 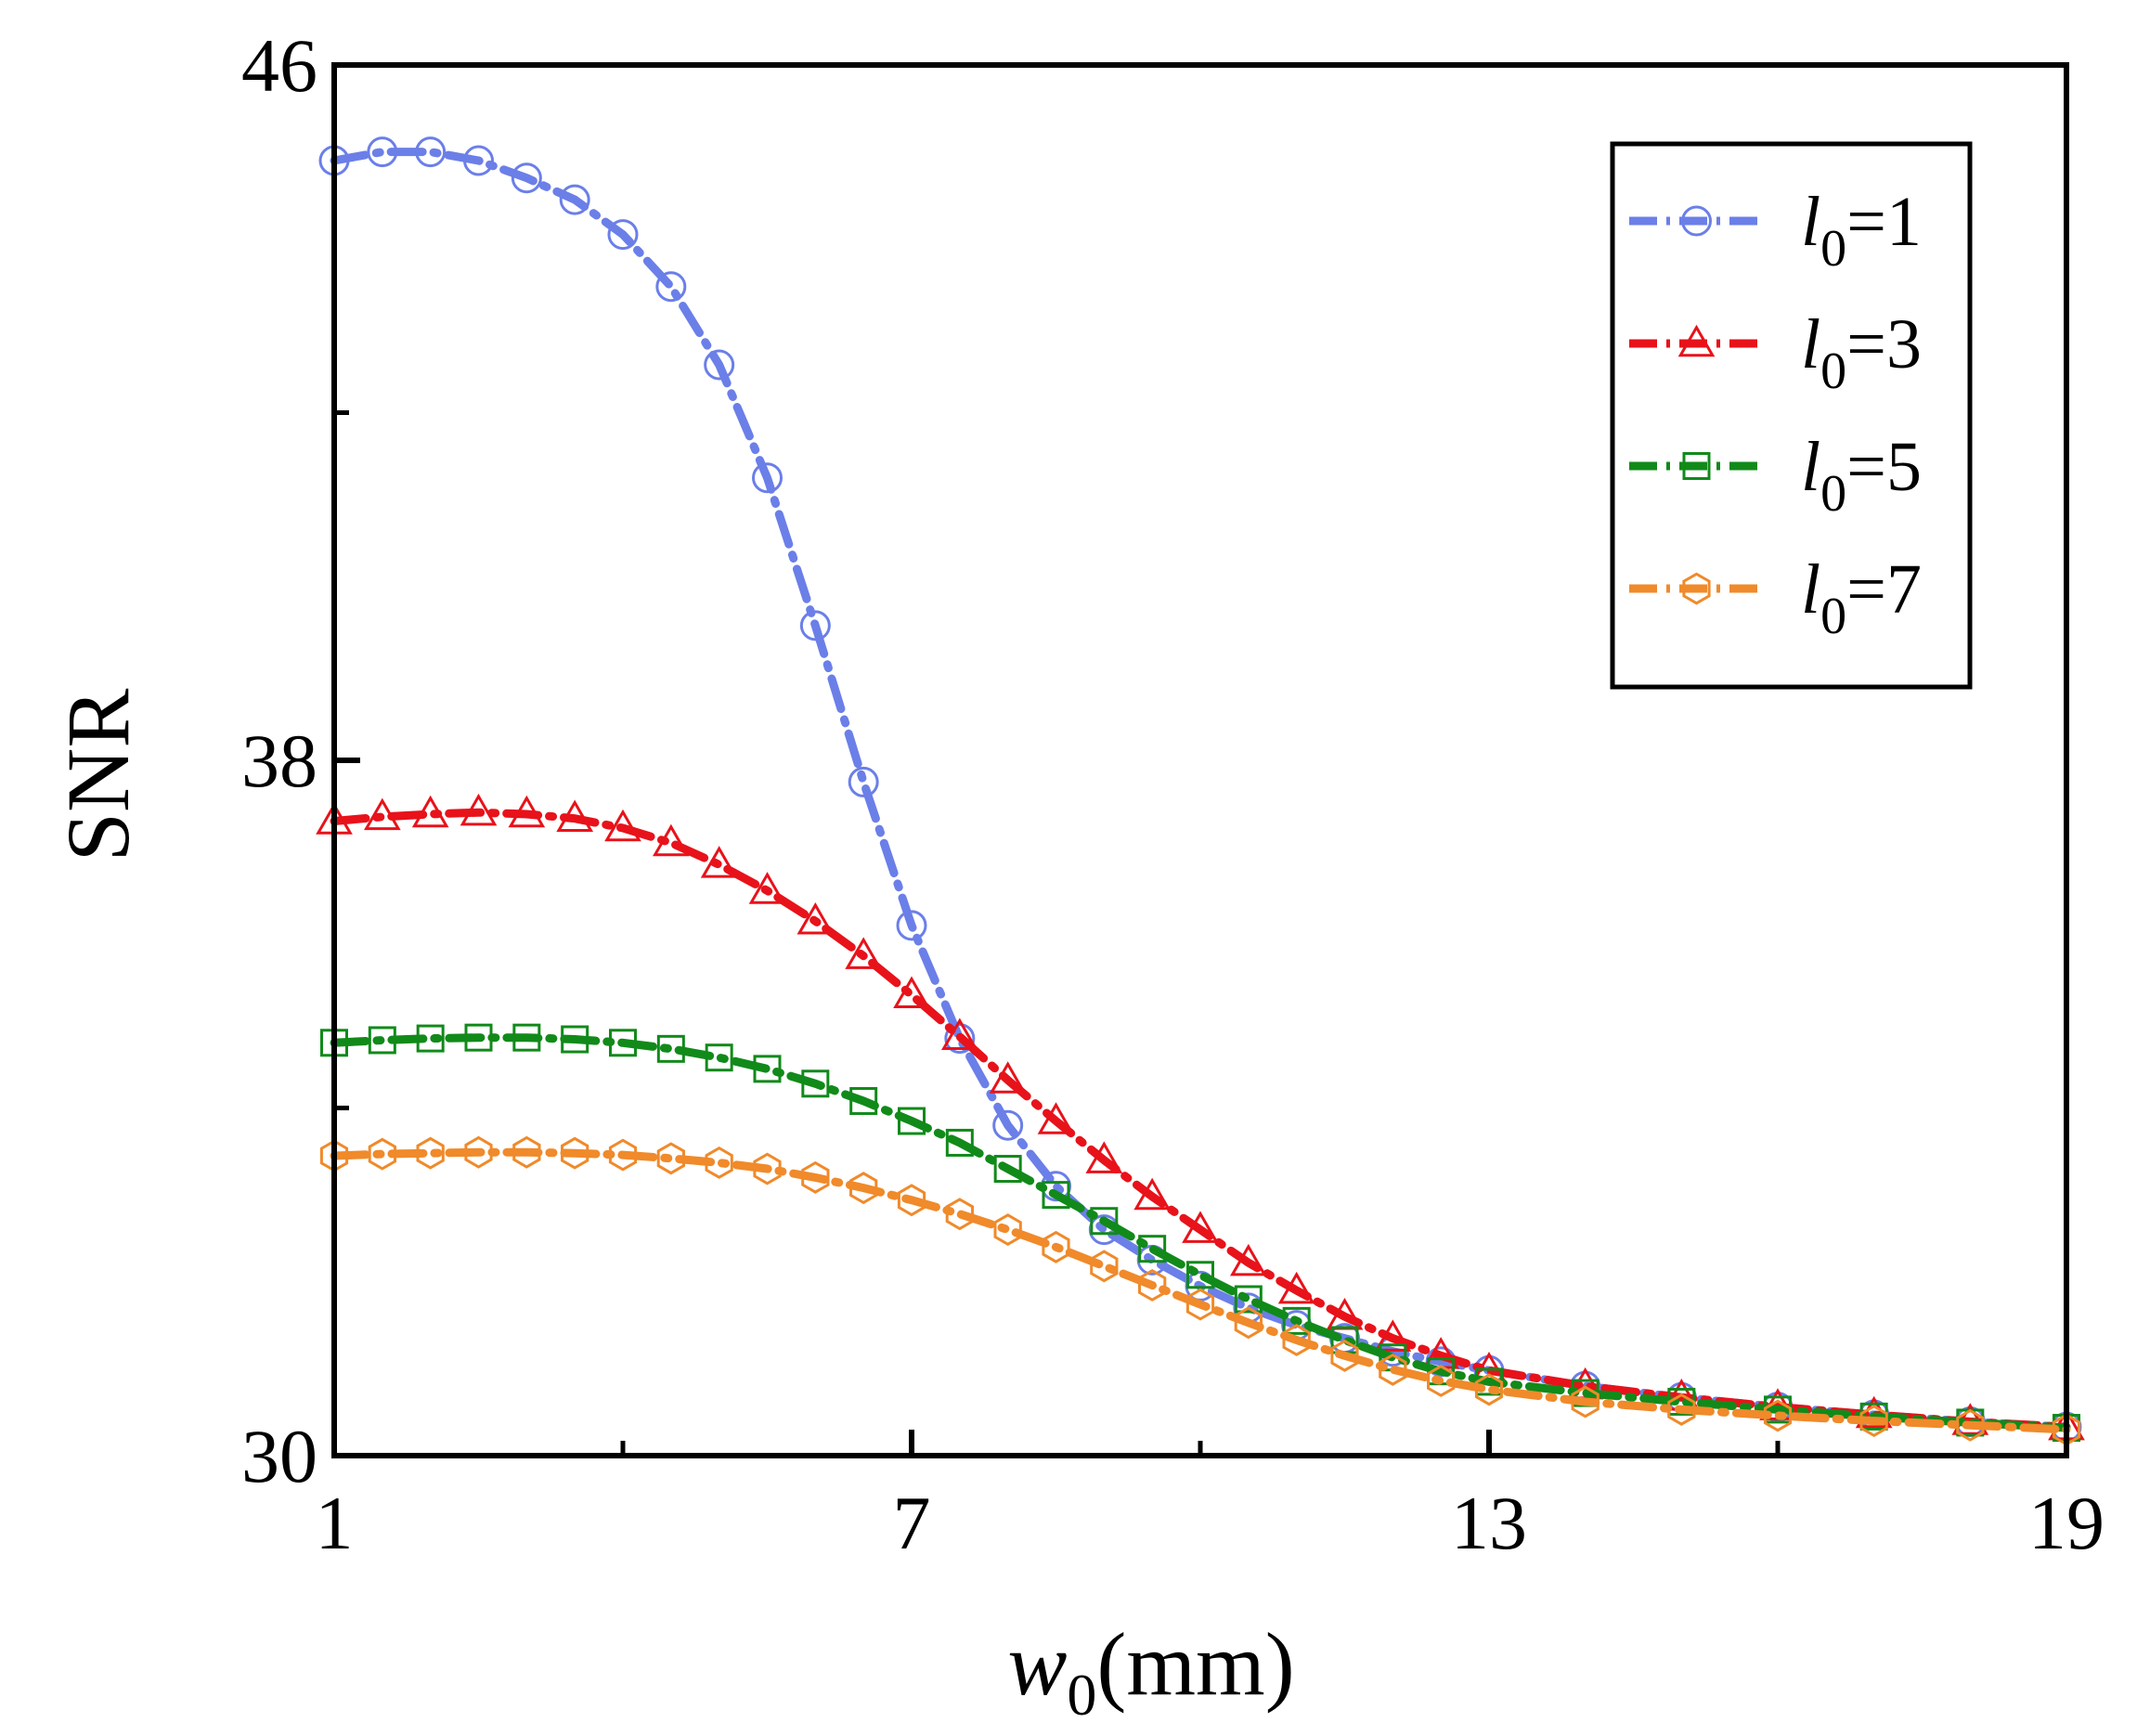 What do you see at coordinates (912, 1523) in the screenshot?
I see `x-tick-label: 7` at bounding box center [912, 1523].